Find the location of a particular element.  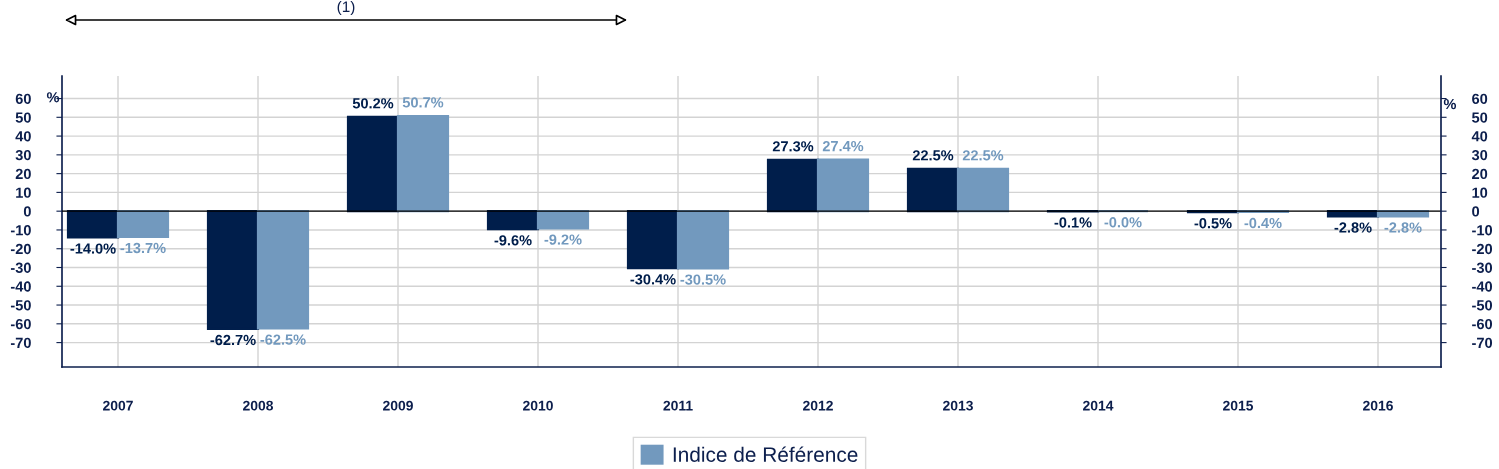

y2-tick-label: -10 is located at coordinates (1482, 230).